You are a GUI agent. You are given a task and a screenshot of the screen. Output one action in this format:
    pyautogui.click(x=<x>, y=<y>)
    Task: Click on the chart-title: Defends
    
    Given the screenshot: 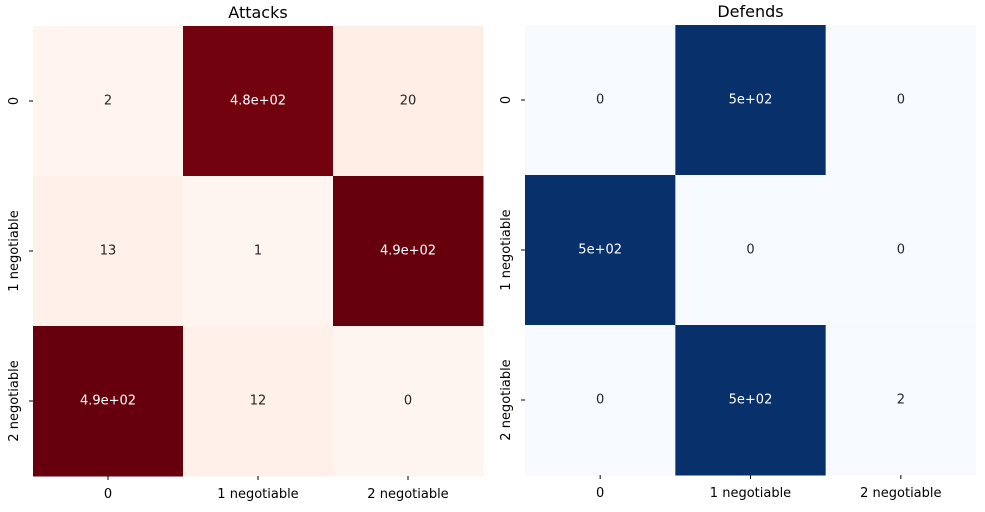 What is the action you would take?
    pyautogui.click(x=750, y=11)
    